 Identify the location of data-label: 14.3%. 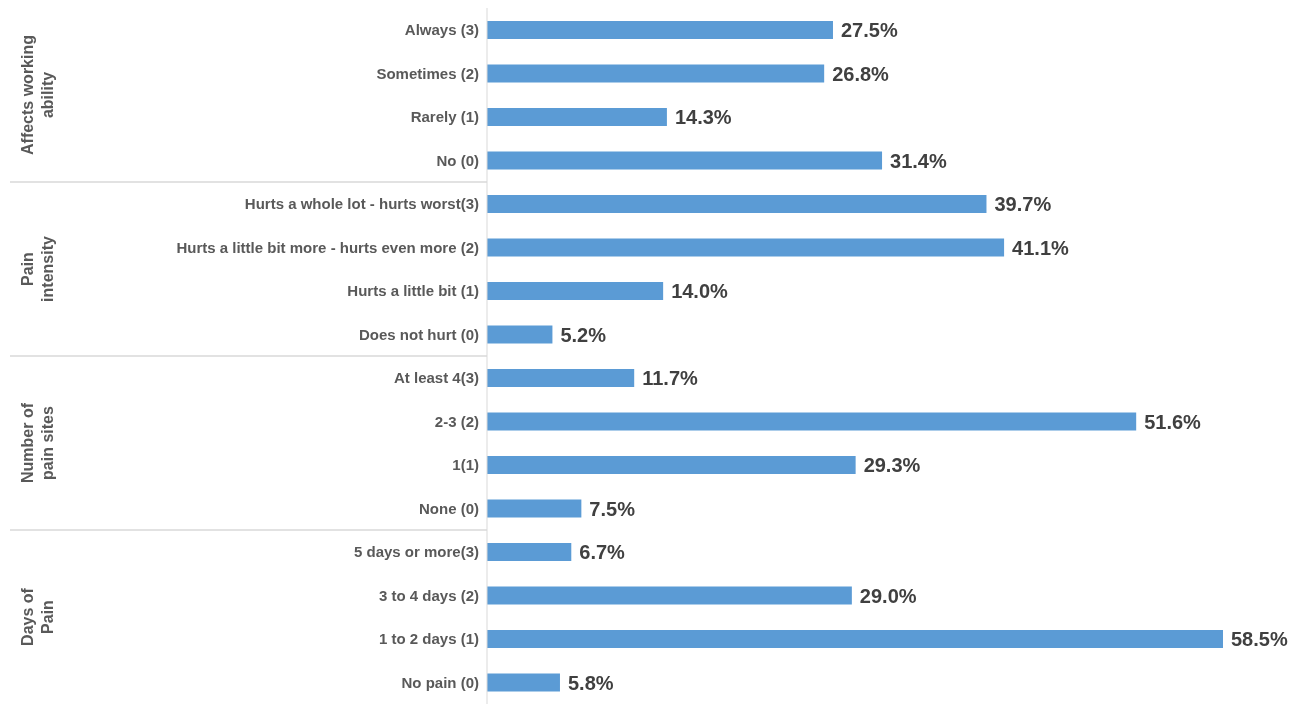
(703, 117).